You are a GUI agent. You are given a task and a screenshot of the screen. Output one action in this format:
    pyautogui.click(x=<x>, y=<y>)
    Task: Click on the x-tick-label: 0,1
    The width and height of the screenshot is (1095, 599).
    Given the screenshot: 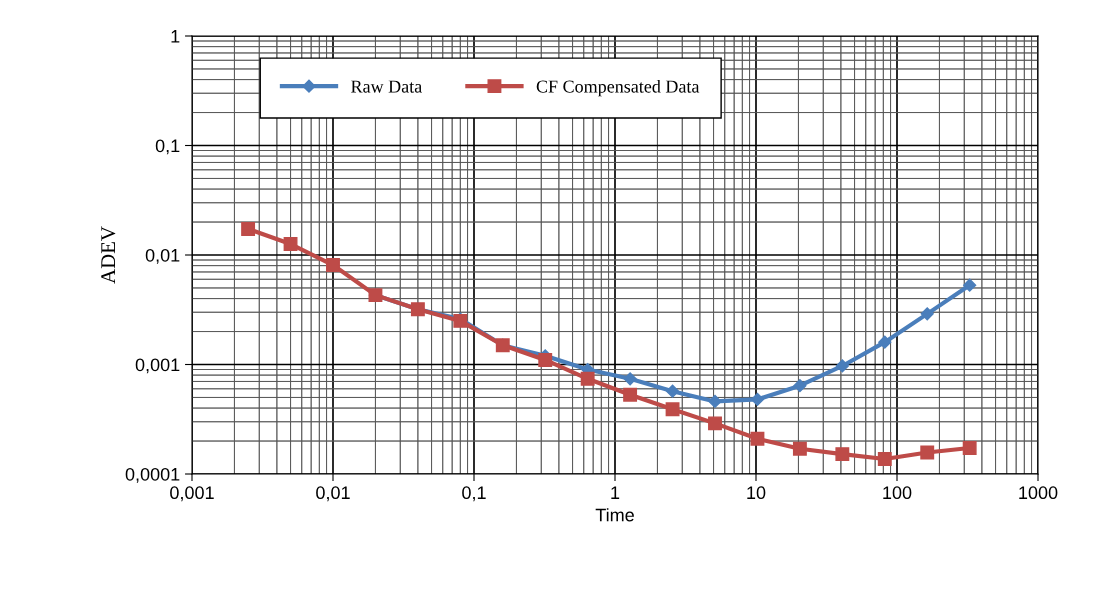 What is the action you would take?
    pyautogui.click(x=474, y=494)
    